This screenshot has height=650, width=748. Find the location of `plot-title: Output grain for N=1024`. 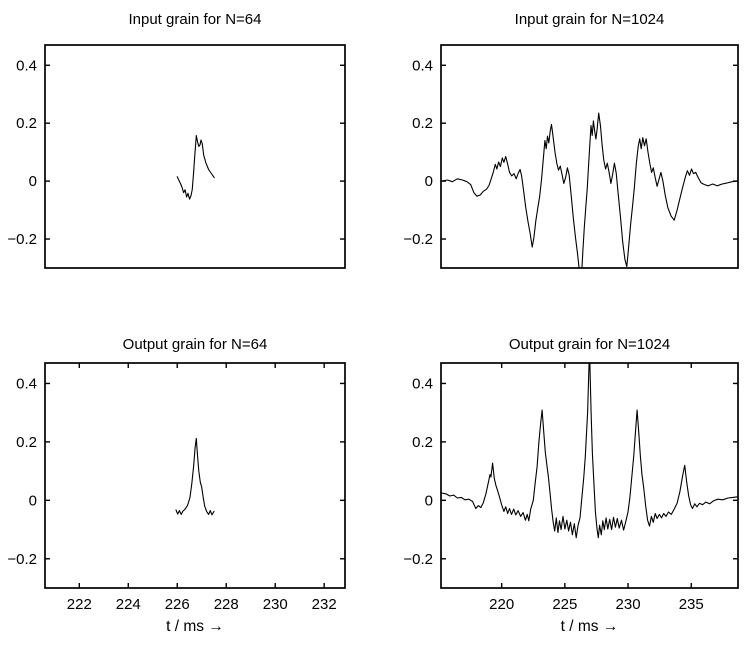

plot-title: Output grain for N=1024 is located at coordinates (589, 344).